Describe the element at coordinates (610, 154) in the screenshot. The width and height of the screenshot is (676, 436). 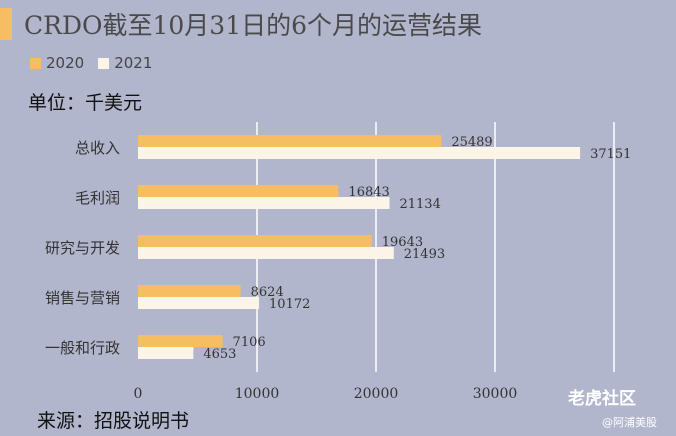
I see `data-label-2021-0: 37151` at that location.